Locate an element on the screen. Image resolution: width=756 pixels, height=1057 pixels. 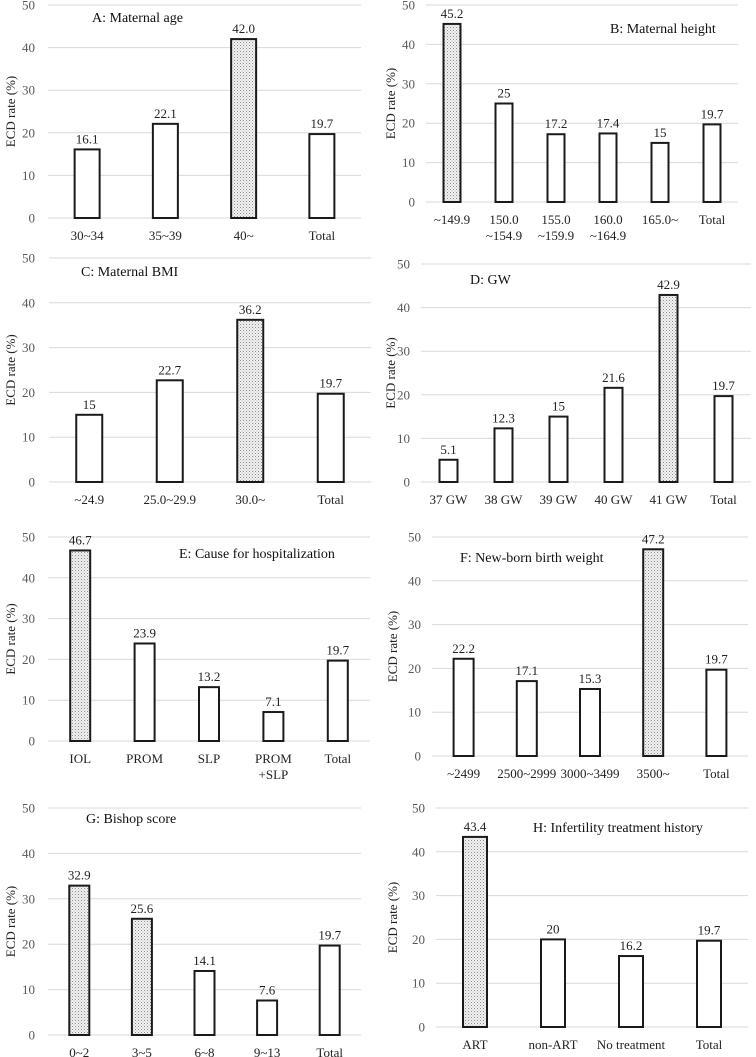
x-tick-label: 3000~3499 is located at coordinates (589, 773).